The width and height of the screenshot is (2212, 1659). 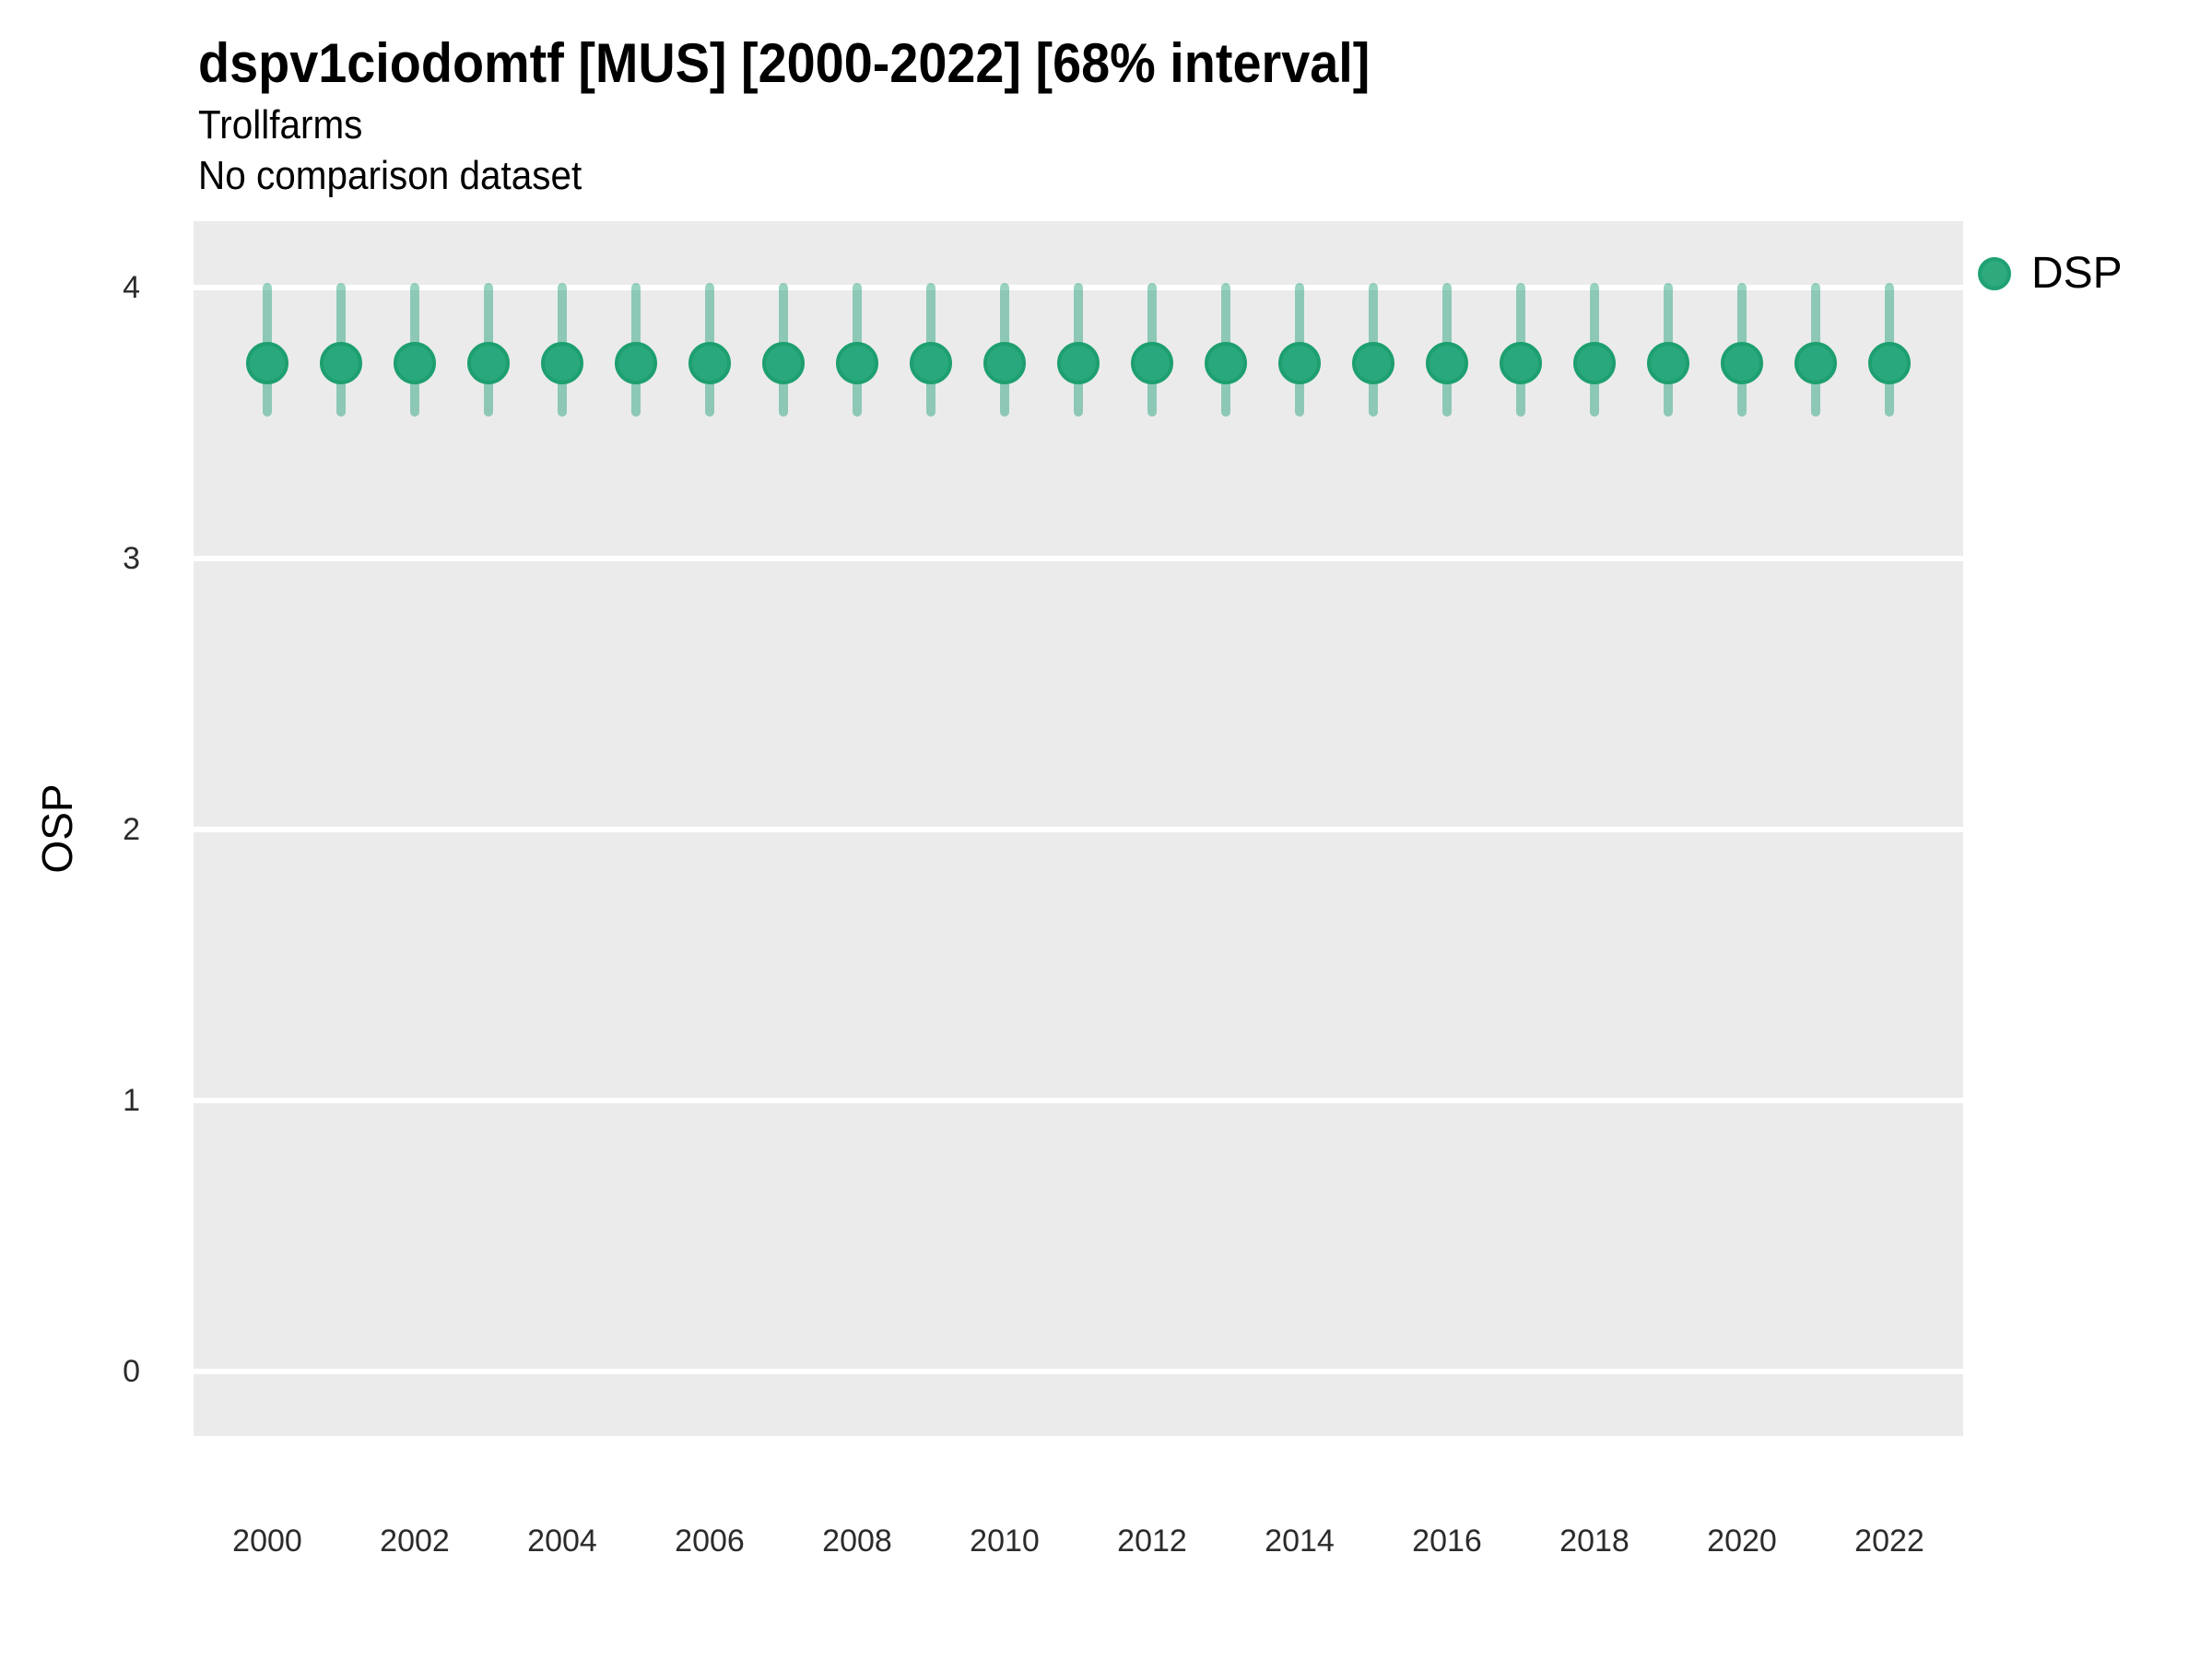 I want to click on x-tick-label-2020: 2020, so click(x=1742, y=1541).